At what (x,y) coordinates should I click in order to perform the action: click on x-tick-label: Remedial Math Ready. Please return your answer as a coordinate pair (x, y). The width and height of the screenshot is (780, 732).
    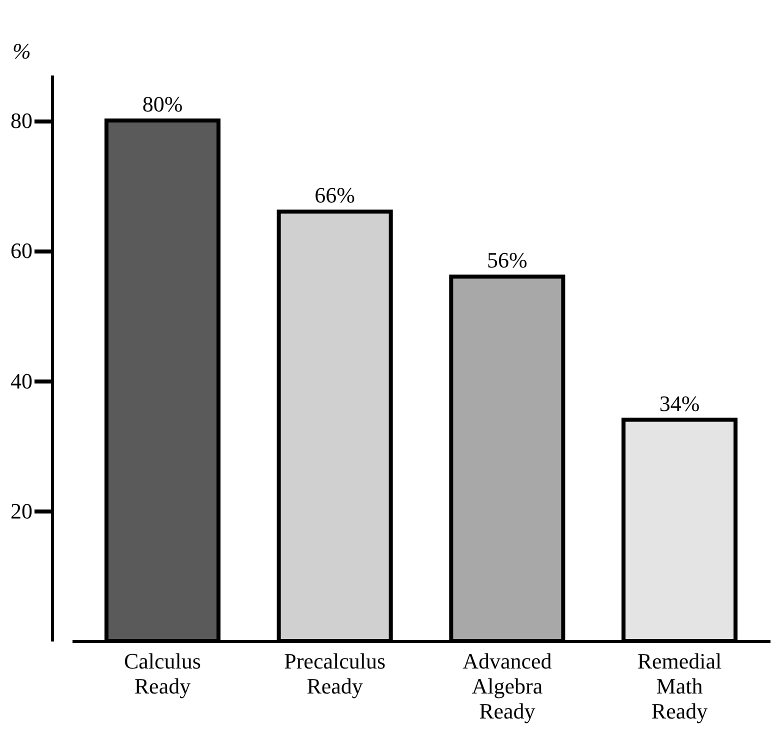
    Looking at the image, I should click on (679, 686).